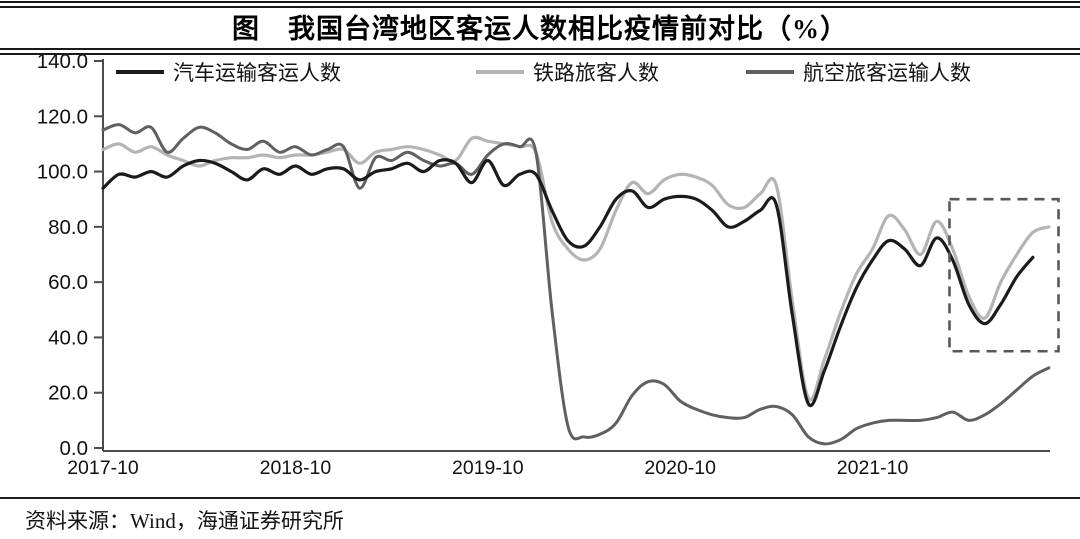 The image size is (1080, 539). I want to click on legend-label: 铁路旅客人数, so click(596, 73).